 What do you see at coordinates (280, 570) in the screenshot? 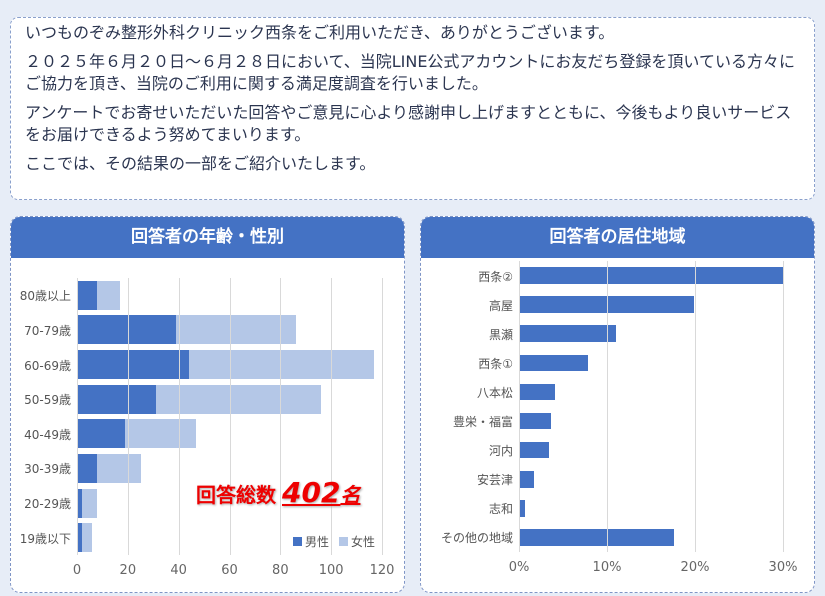
I see `x-tick-label: 80` at bounding box center [280, 570].